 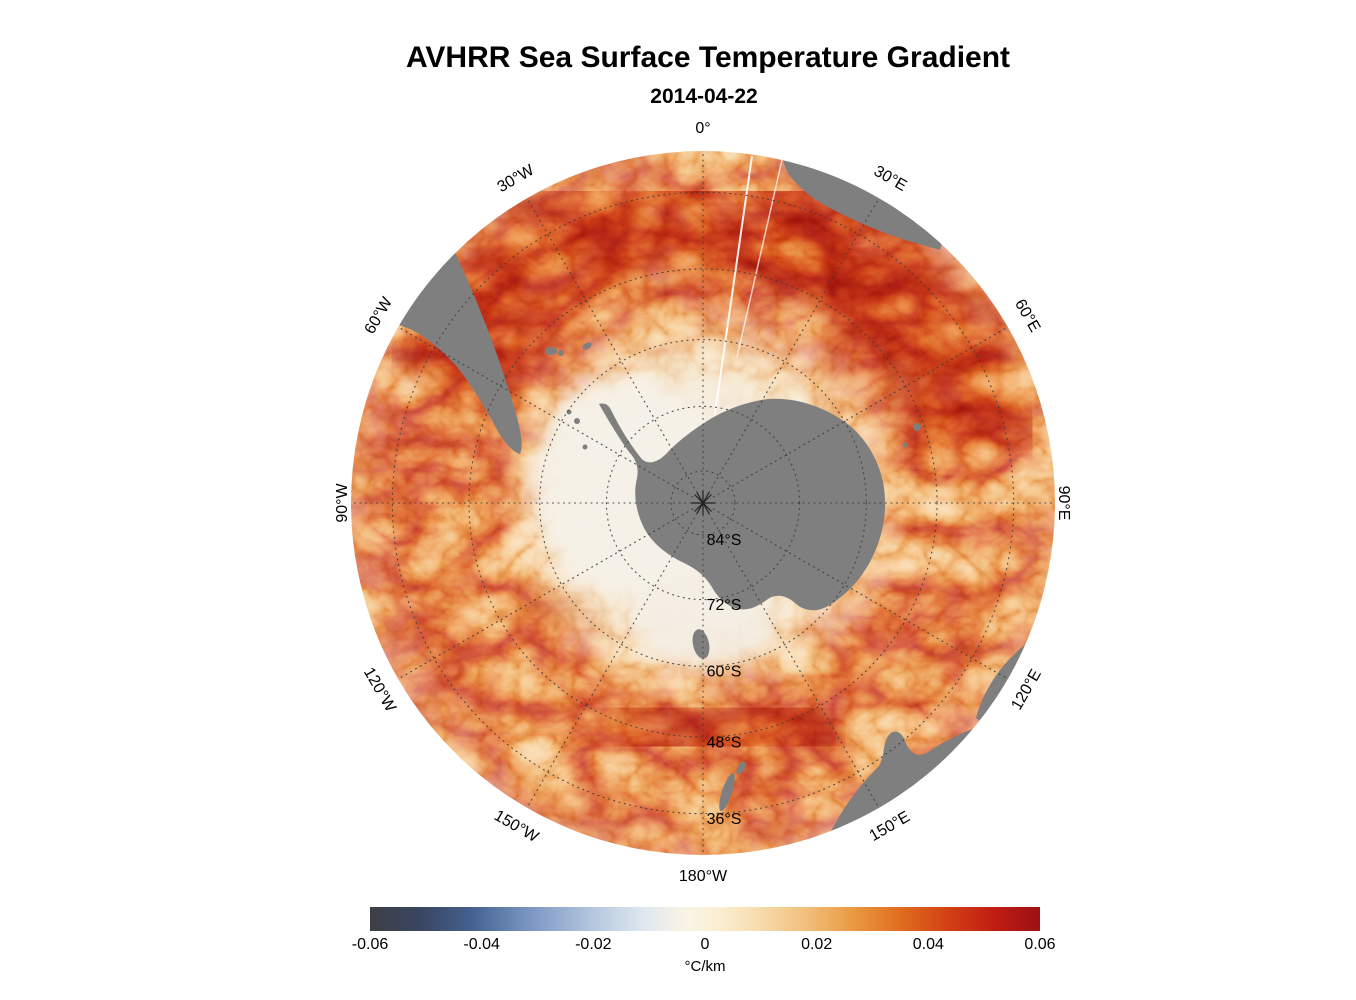 What do you see at coordinates (741, 768) in the screenshot?
I see `new-zealand-north-island` at bounding box center [741, 768].